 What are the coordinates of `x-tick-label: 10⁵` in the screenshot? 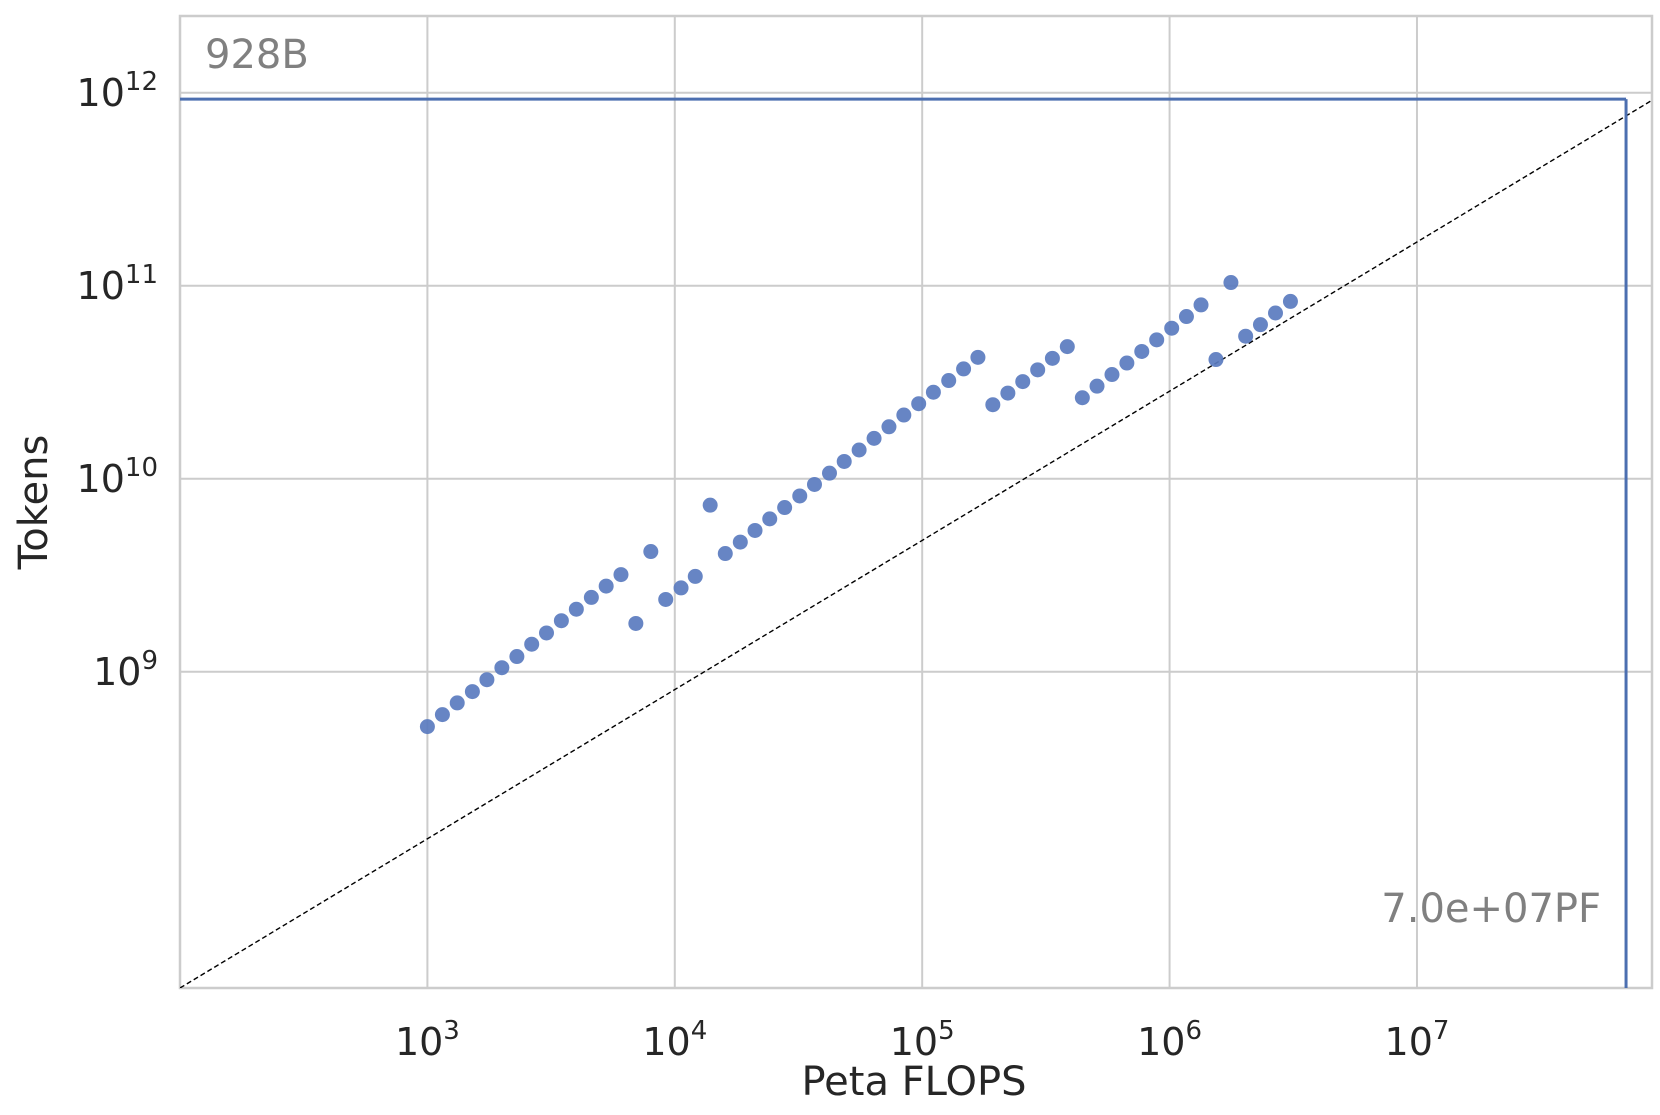 It's located at (922, 1040).